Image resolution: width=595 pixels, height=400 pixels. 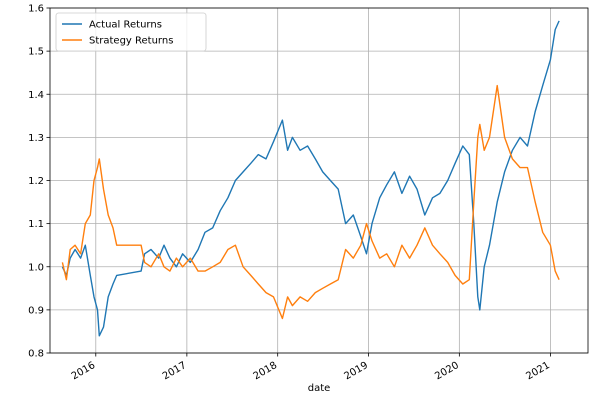 What do you see at coordinates (125, 25) in the screenshot?
I see `legend-label: Actual Returns` at bounding box center [125, 25].